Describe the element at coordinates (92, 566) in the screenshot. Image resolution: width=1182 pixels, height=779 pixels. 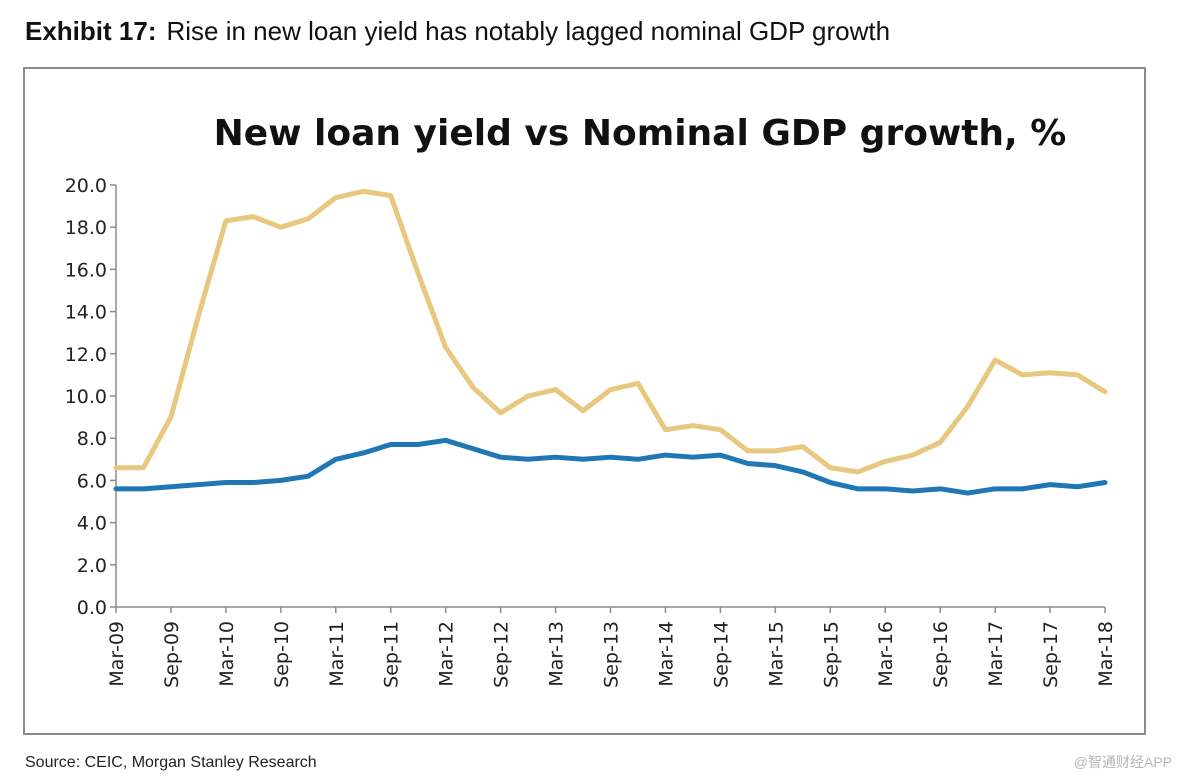
I see `y-tick-label: 2.0` at that location.